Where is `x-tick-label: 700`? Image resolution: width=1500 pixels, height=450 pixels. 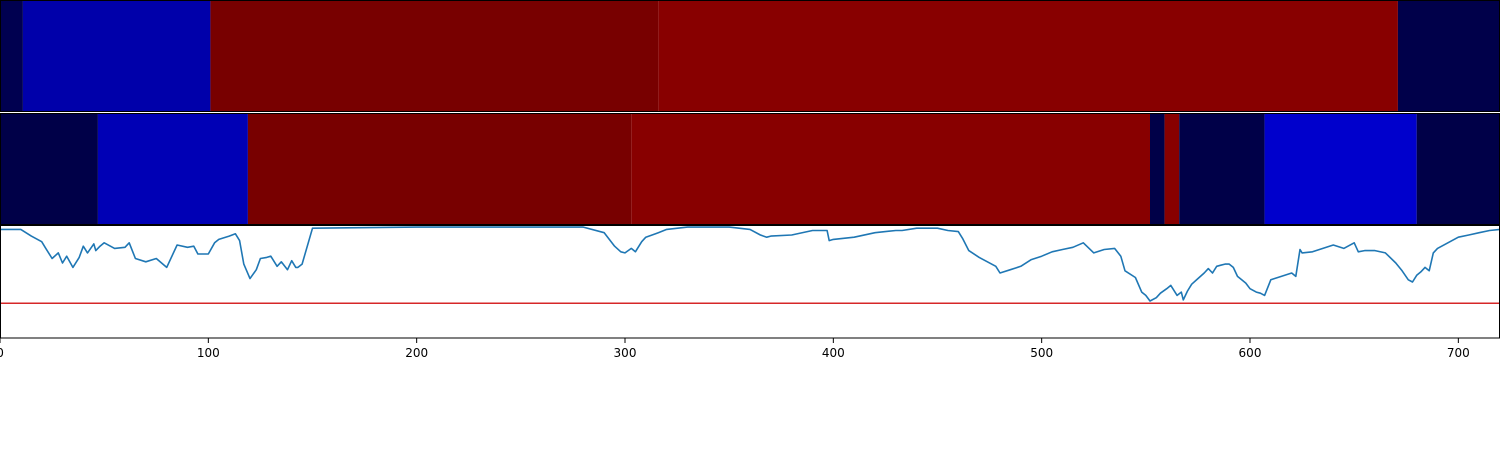
x-tick-label: 700 is located at coordinates (1458, 353).